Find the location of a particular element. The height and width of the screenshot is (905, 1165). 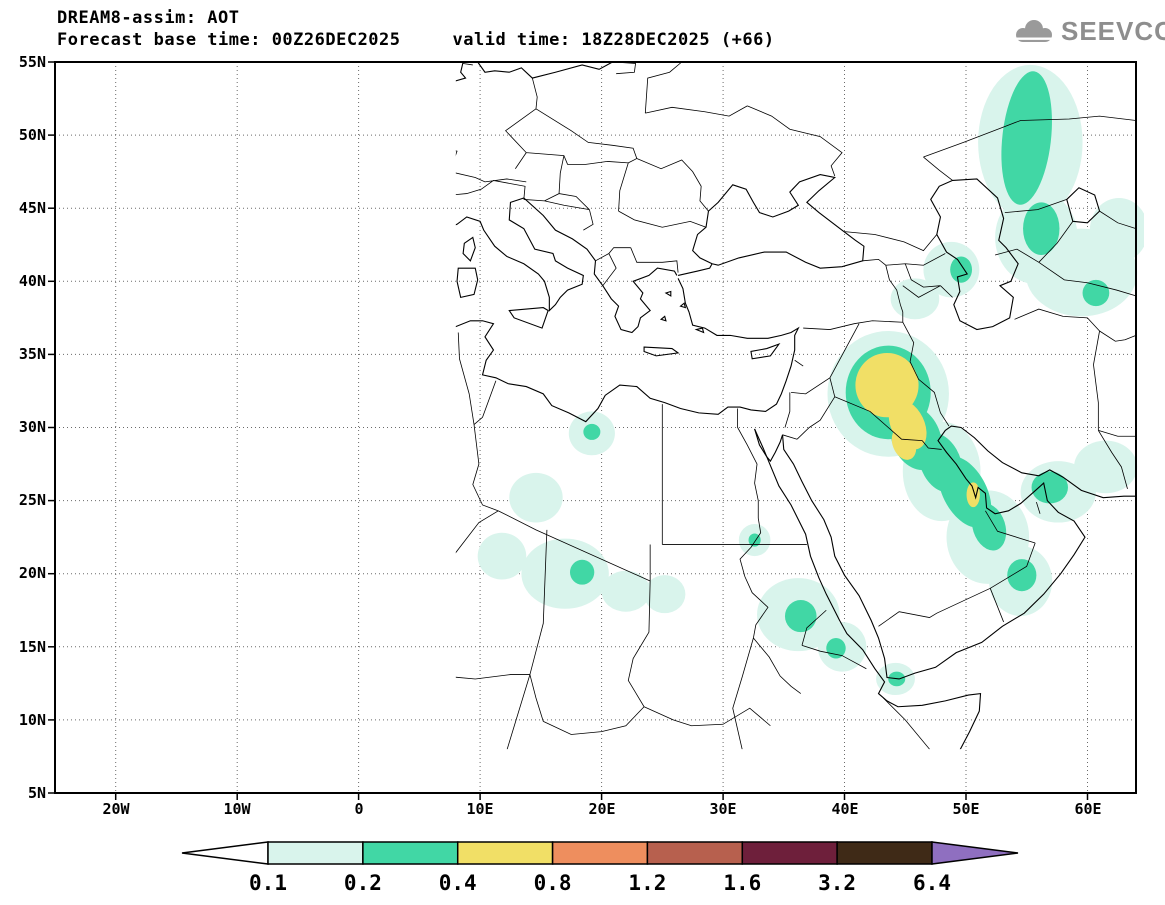

x-tick-label: 0 is located at coordinates (359, 809).